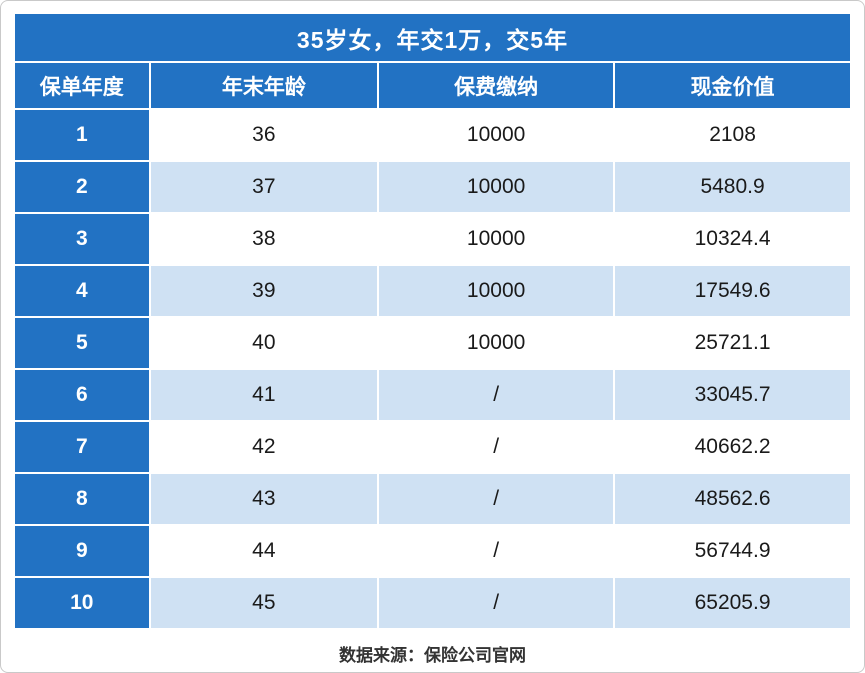 The width and height of the screenshot is (865, 673). I want to click on table-title-row: 35岁女，年交1万，交5年, so click(432, 37).